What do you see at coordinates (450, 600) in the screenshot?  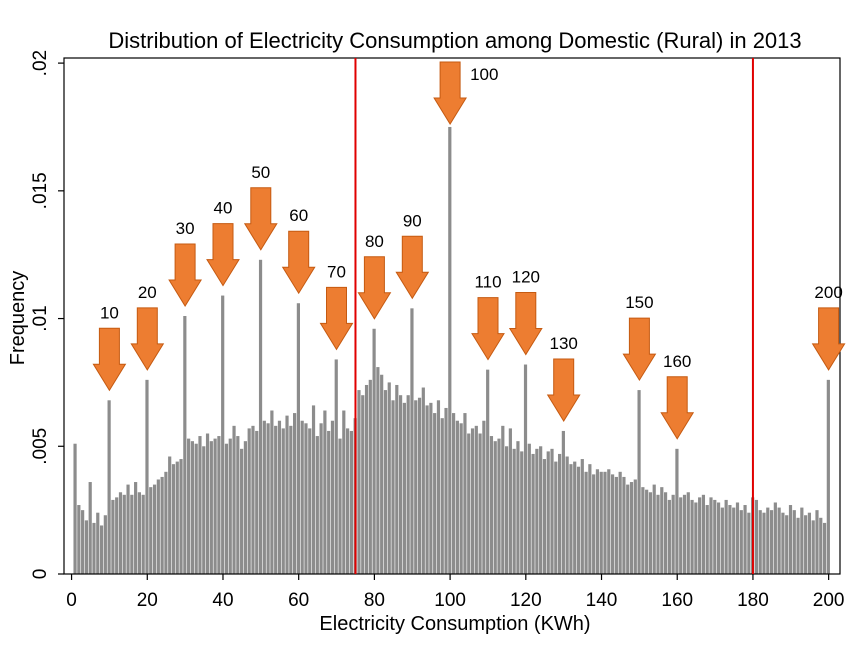 I see `x-tick-label: 100` at bounding box center [450, 600].